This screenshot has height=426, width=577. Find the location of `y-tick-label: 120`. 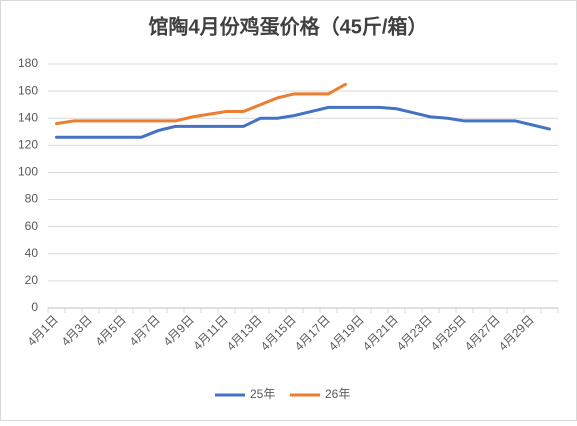

y-tick-label: 120 is located at coordinates (28, 145).